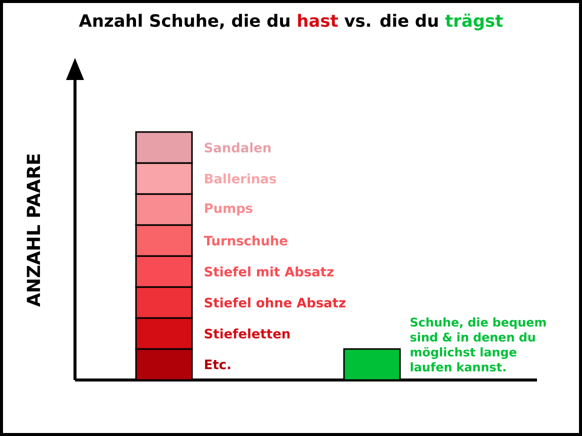 This screenshot has height=436, width=582. I want to click on text: trägst, so click(474, 22).